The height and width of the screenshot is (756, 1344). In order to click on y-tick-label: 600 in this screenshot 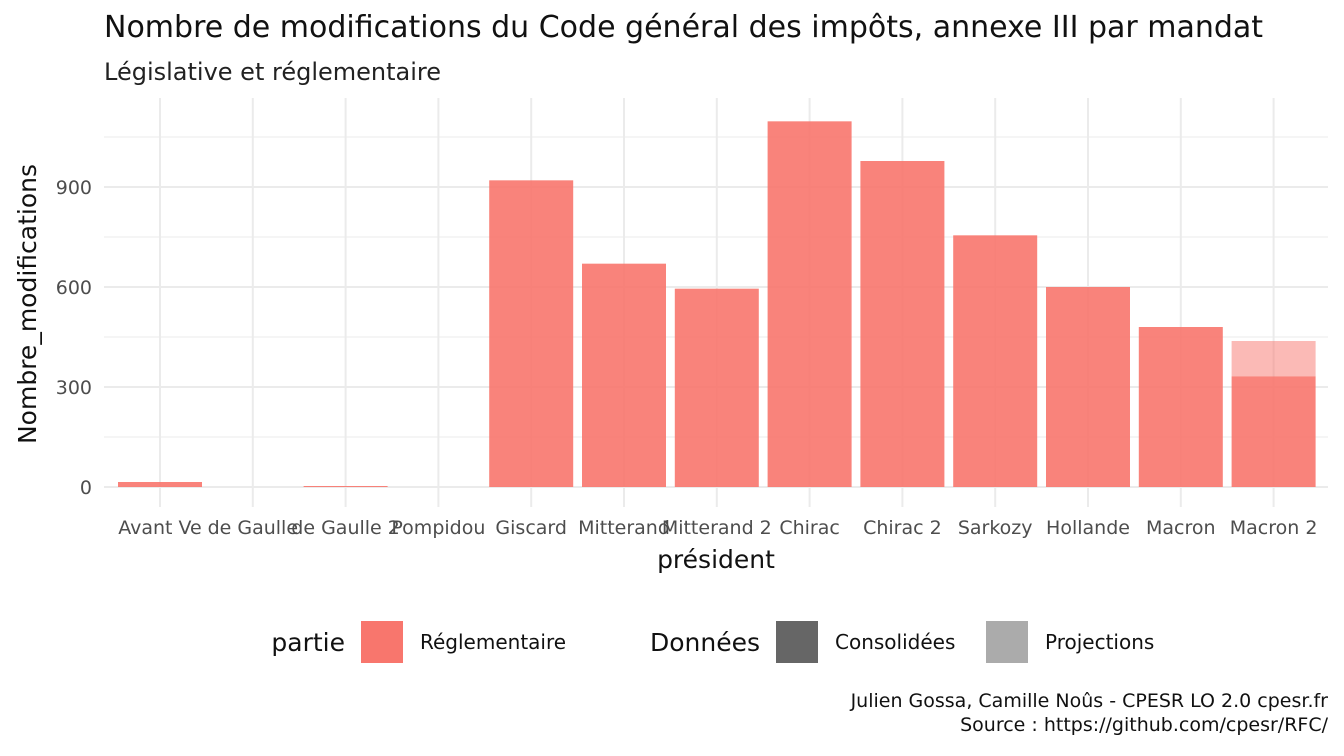, I will do `click(74, 288)`.